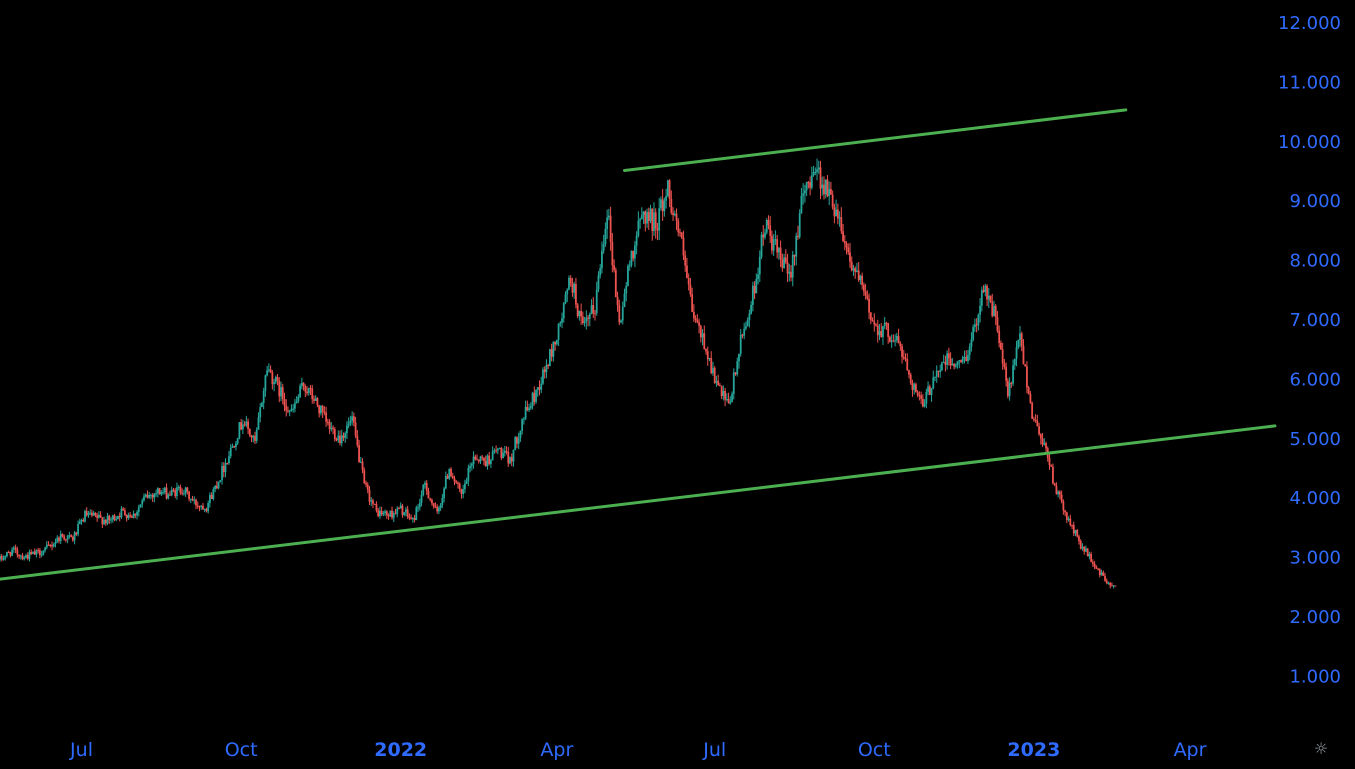  I want to click on x-tick-label: Jul, so click(714, 750).